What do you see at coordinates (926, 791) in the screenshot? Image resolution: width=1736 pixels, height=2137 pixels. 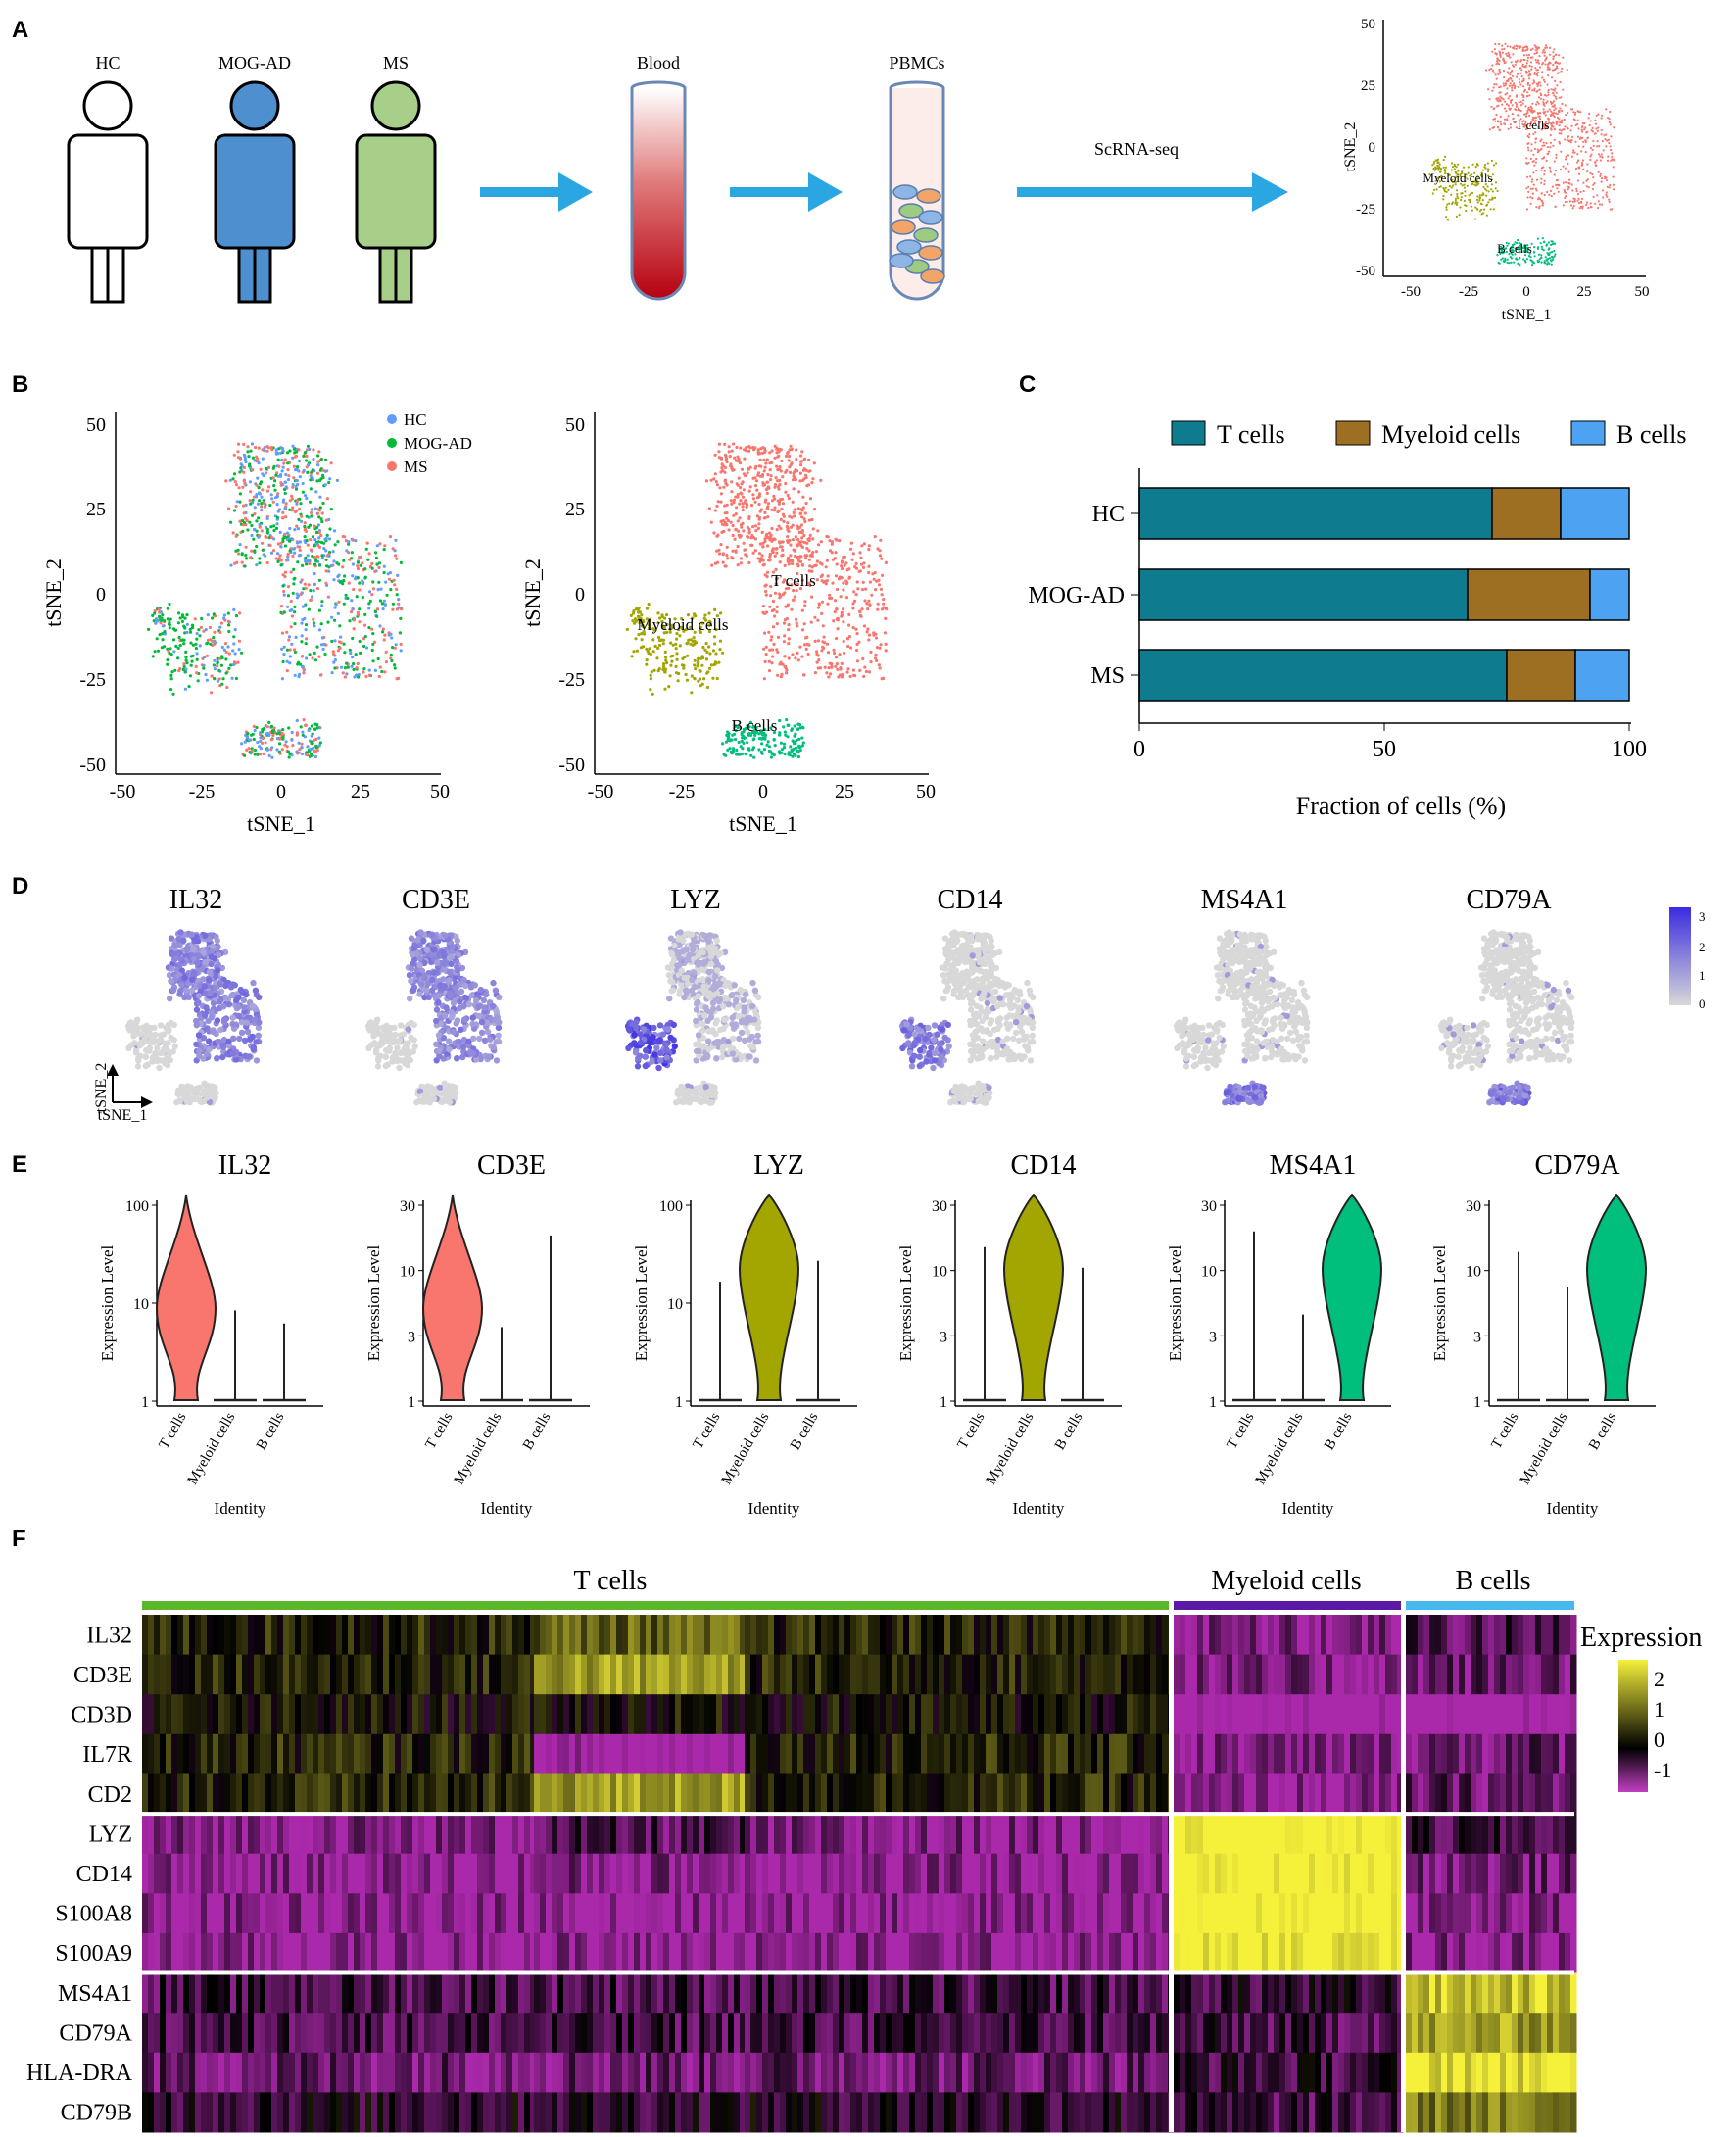 I see `tsne-by-cluster-xtick: 50` at bounding box center [926, 791].